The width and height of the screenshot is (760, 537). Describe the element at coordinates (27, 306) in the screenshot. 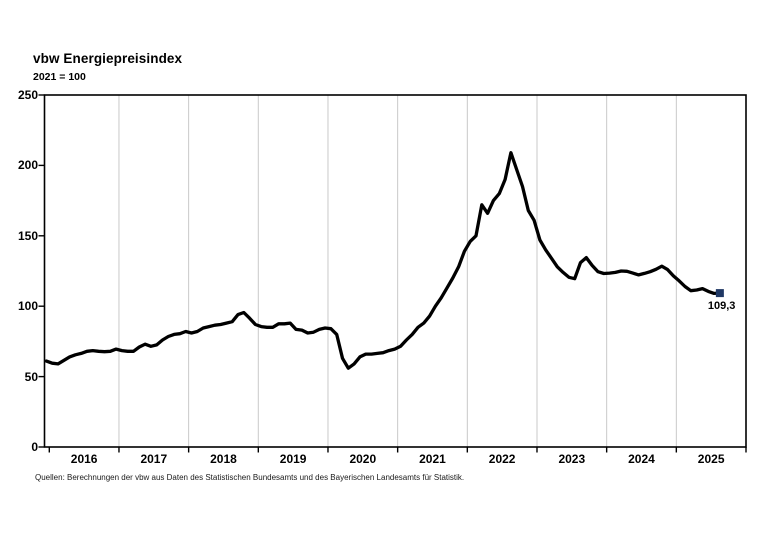

I see `y-tick-label: 100` at that location.